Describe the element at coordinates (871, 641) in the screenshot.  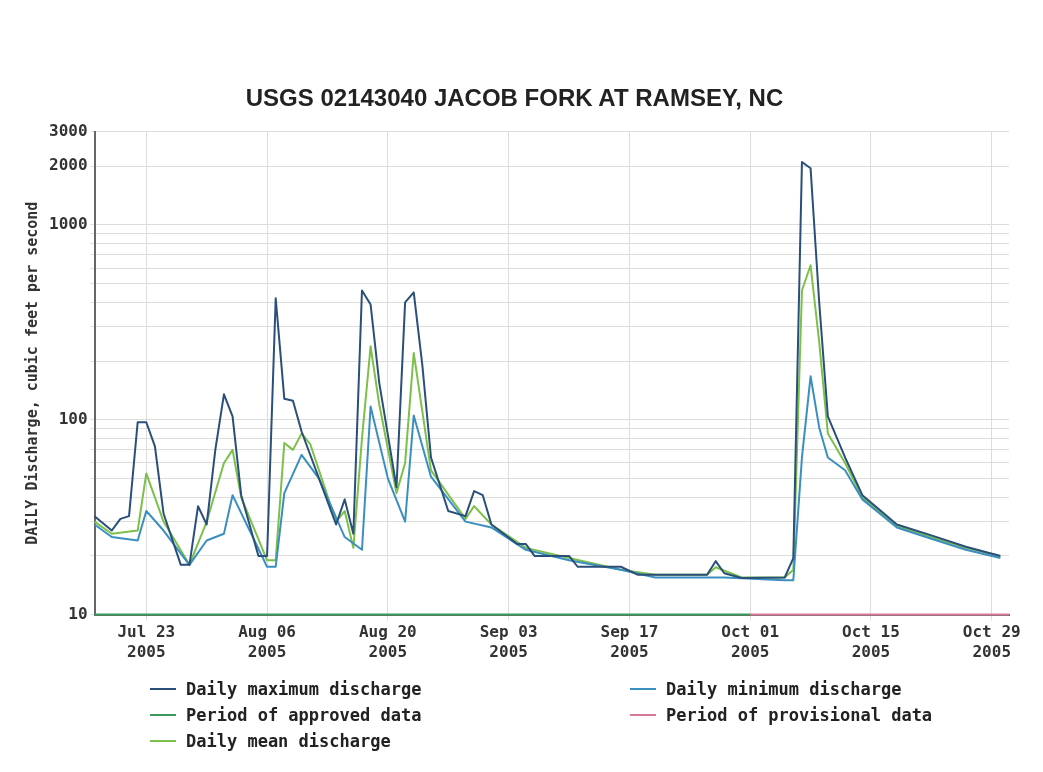
I see `x-tick-label: Oct 15 2005` at that location.